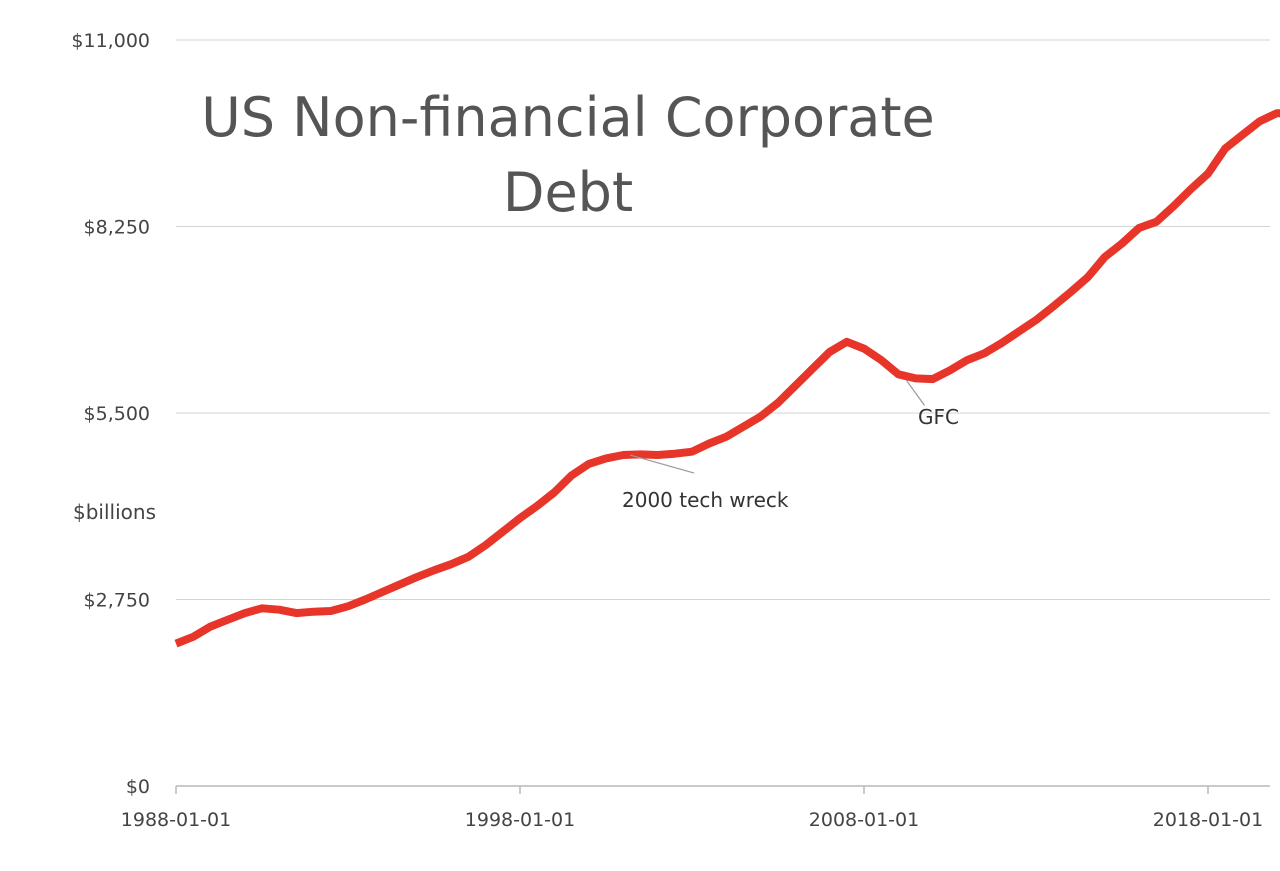 This screenshot has width=1280, height=871. Describe the element at coordinates (568, 117) in the screenshot. I see `chart-title-line-1: US Non-financial Corporate` at that location.